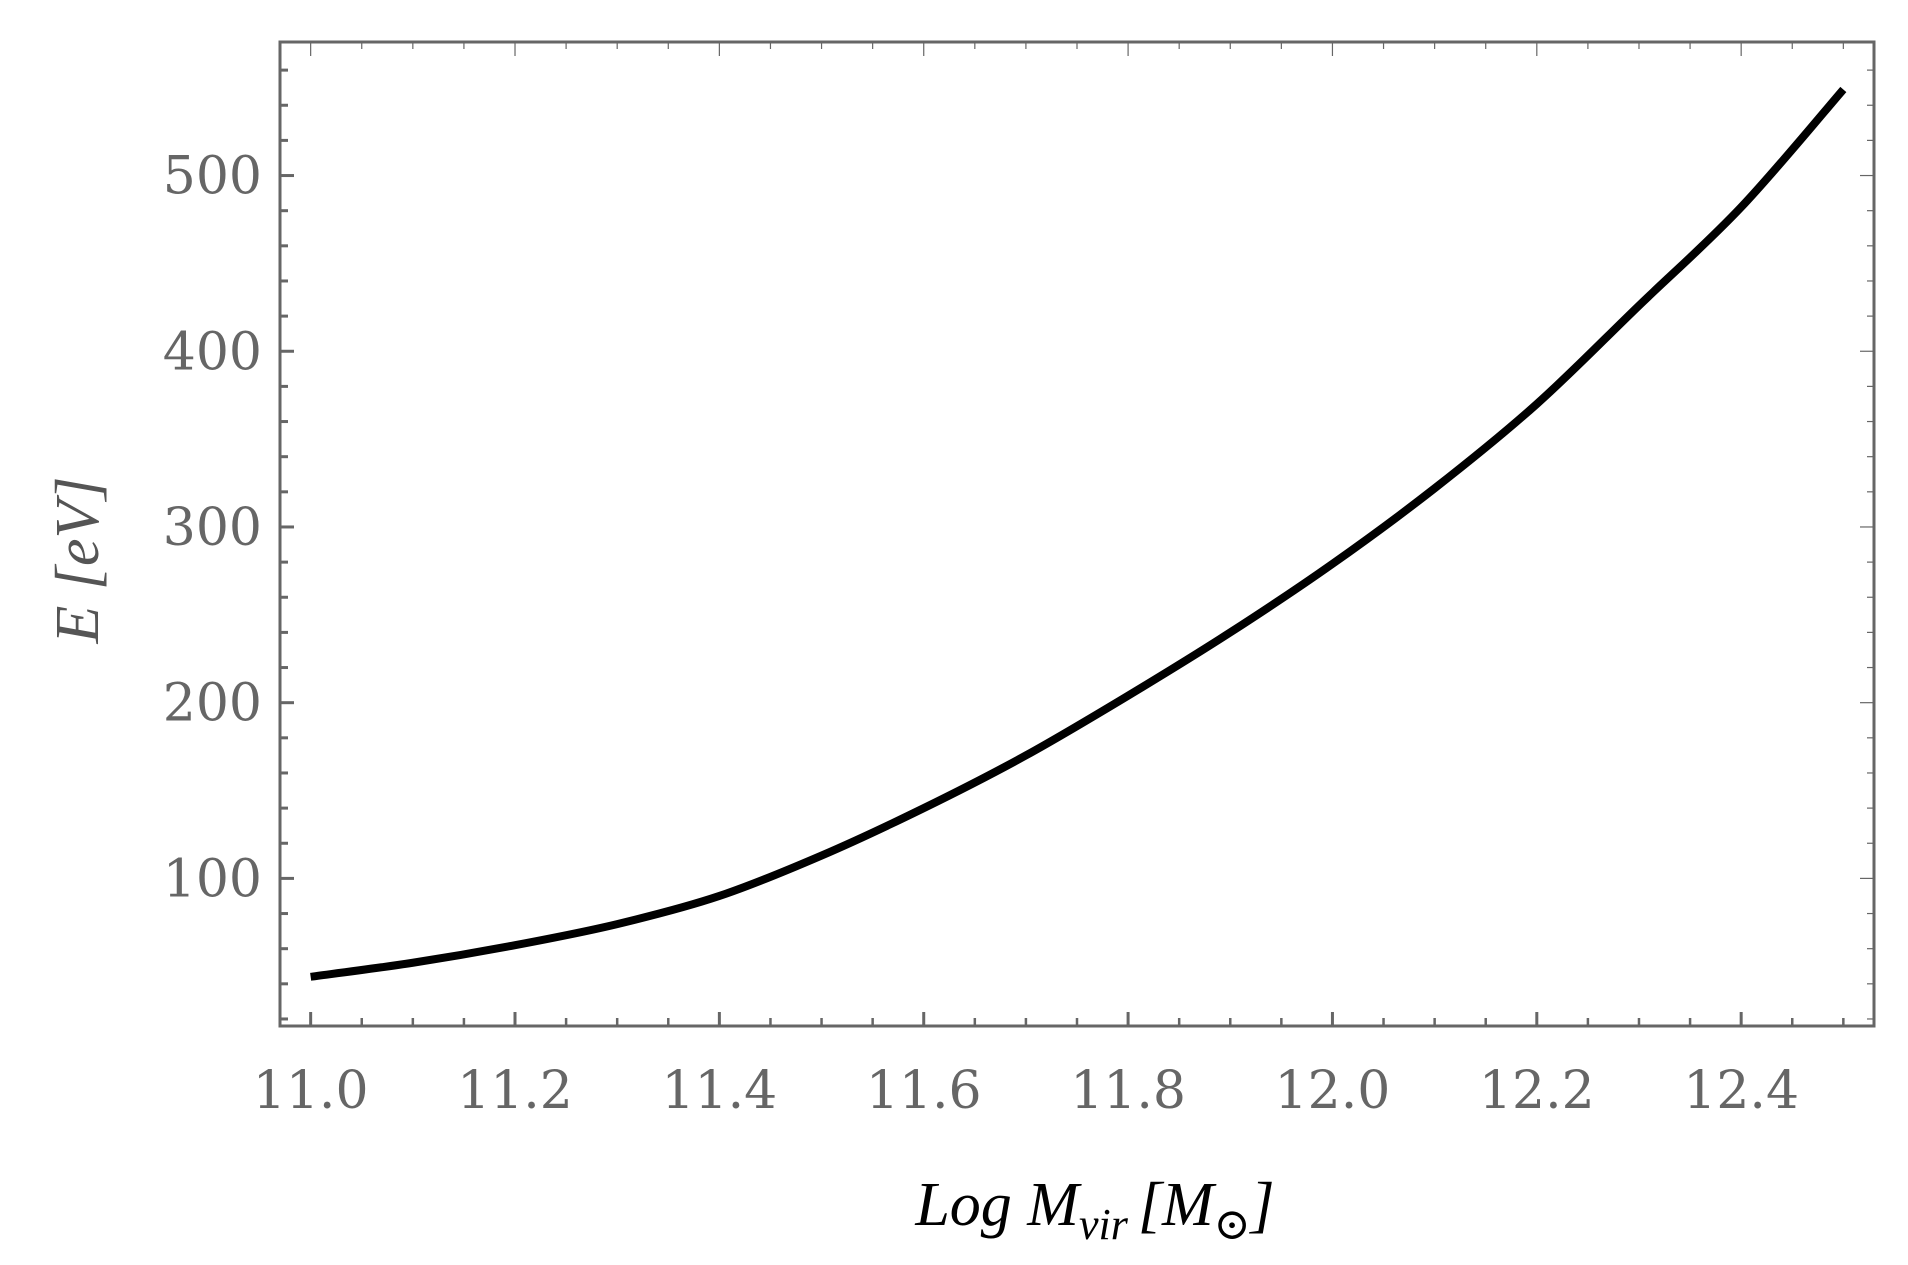  Describe the element at coordinates (924, 1091) in the screenshot. I see `x-tick-label: 11.6` at that location.